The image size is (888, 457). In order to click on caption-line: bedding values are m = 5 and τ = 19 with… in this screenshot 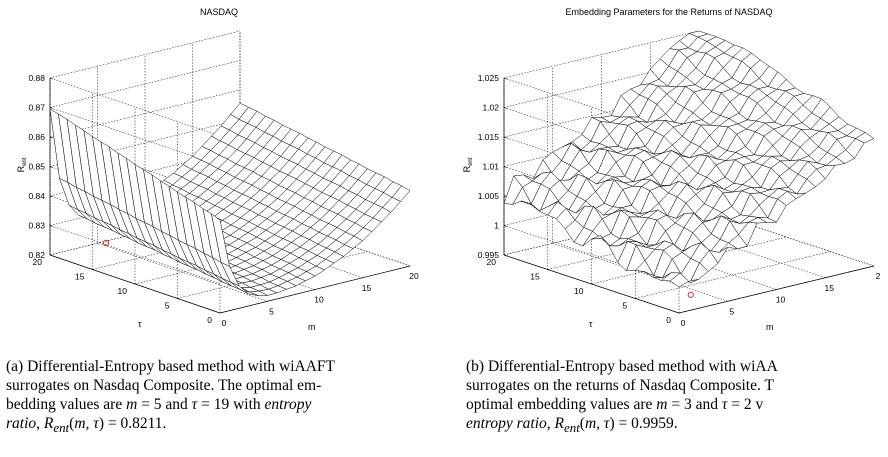, I will do `click(159, 404)`.